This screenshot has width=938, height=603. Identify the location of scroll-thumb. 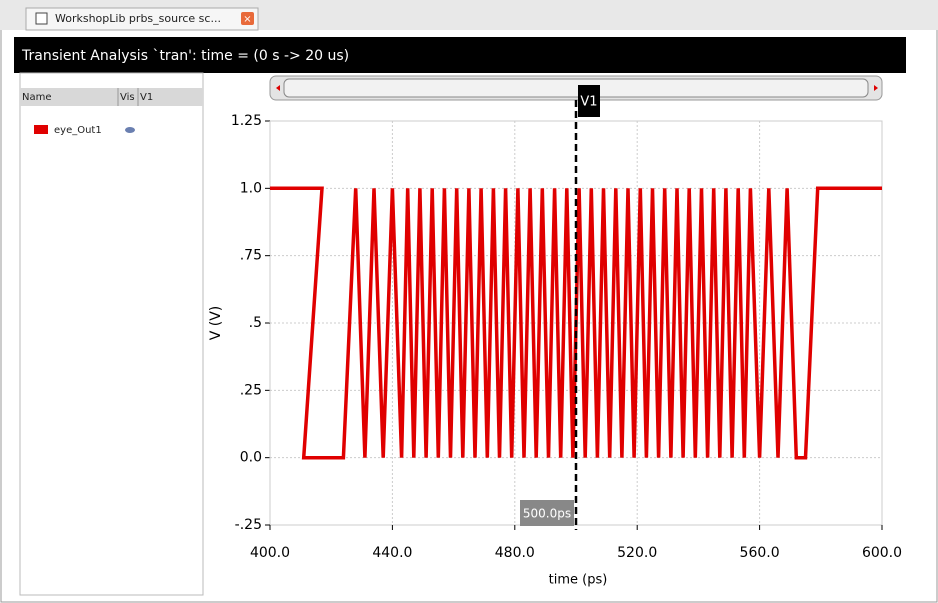
(576, 88).